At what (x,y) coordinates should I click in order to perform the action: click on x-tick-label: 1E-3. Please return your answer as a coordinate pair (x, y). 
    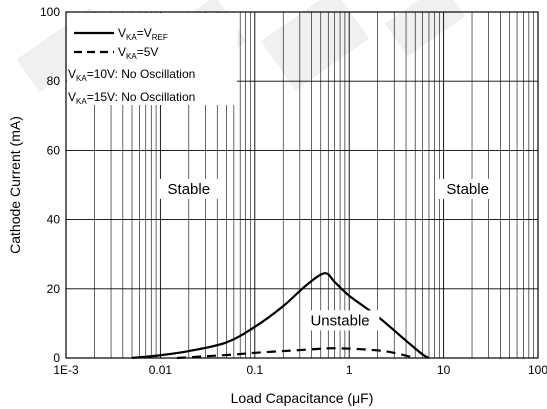
    Looking at the image, I should click on (66, 370).